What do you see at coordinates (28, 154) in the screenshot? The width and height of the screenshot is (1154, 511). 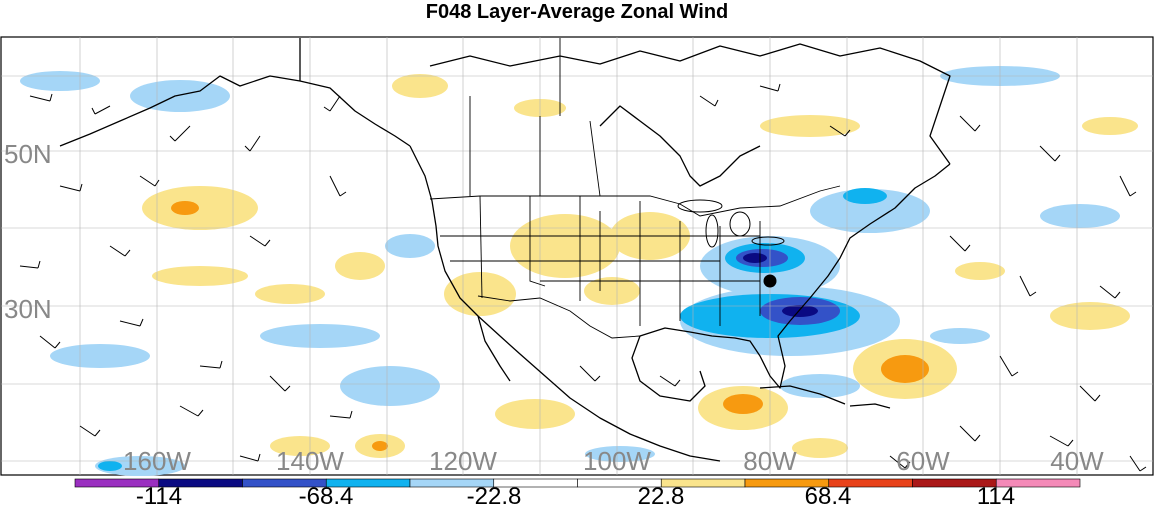 I see `lat-label-50n: 50N` at bounding box center [28, 154].